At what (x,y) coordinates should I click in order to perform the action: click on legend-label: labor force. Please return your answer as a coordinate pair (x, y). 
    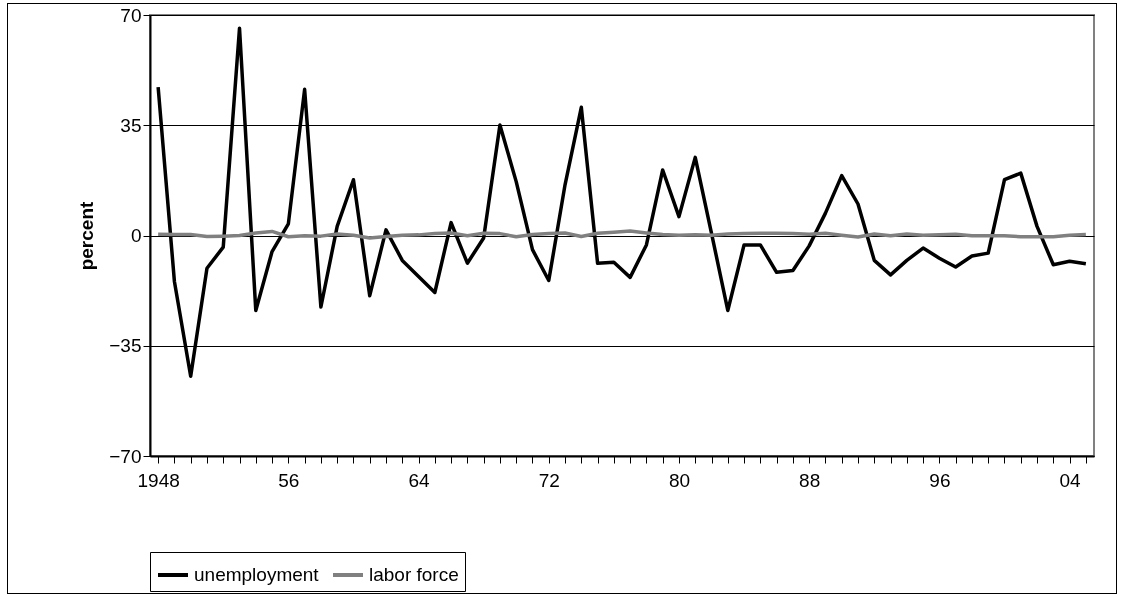
    Looking at the image, I should click on (414, 574).